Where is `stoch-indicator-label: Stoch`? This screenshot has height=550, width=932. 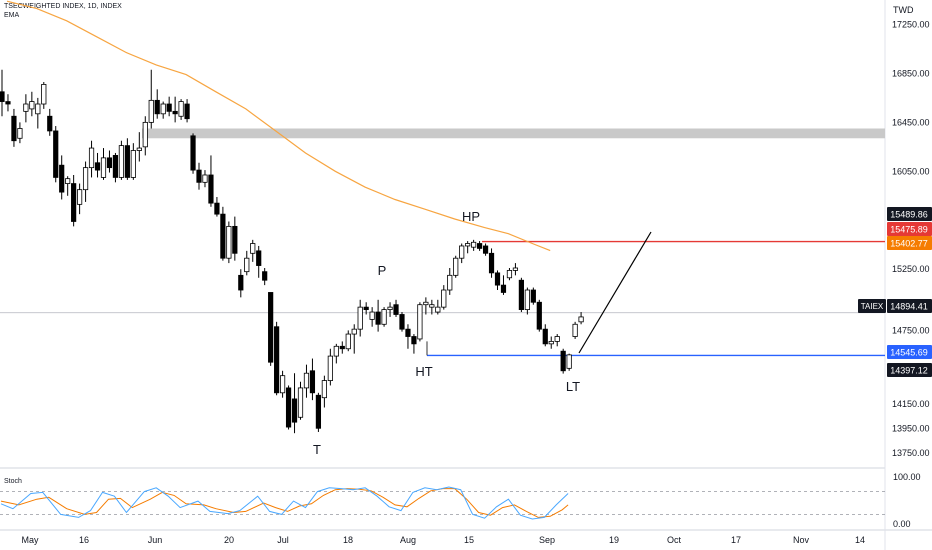 stoch-indicator-label: Stoch is located at coordinates (13, 481).